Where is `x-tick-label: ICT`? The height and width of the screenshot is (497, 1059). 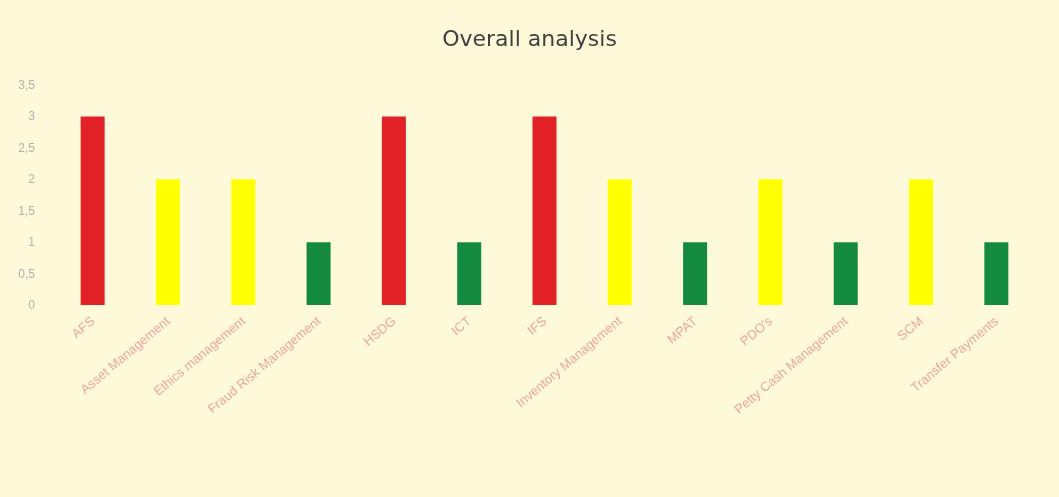 x-tick-label: ICT is located at coordinates (461, 326).